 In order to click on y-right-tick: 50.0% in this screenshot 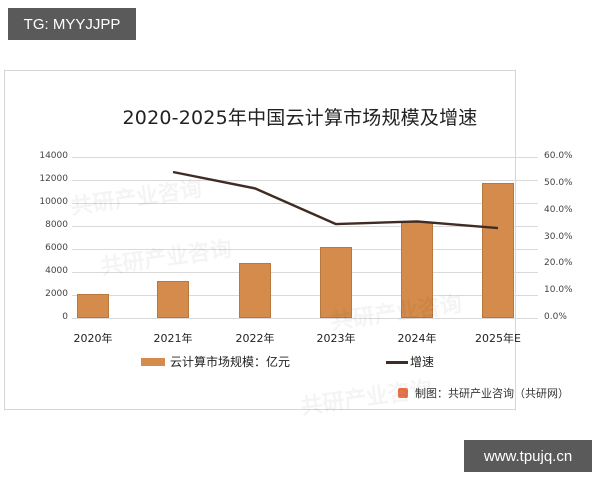, I will do `click(558, 182)`.